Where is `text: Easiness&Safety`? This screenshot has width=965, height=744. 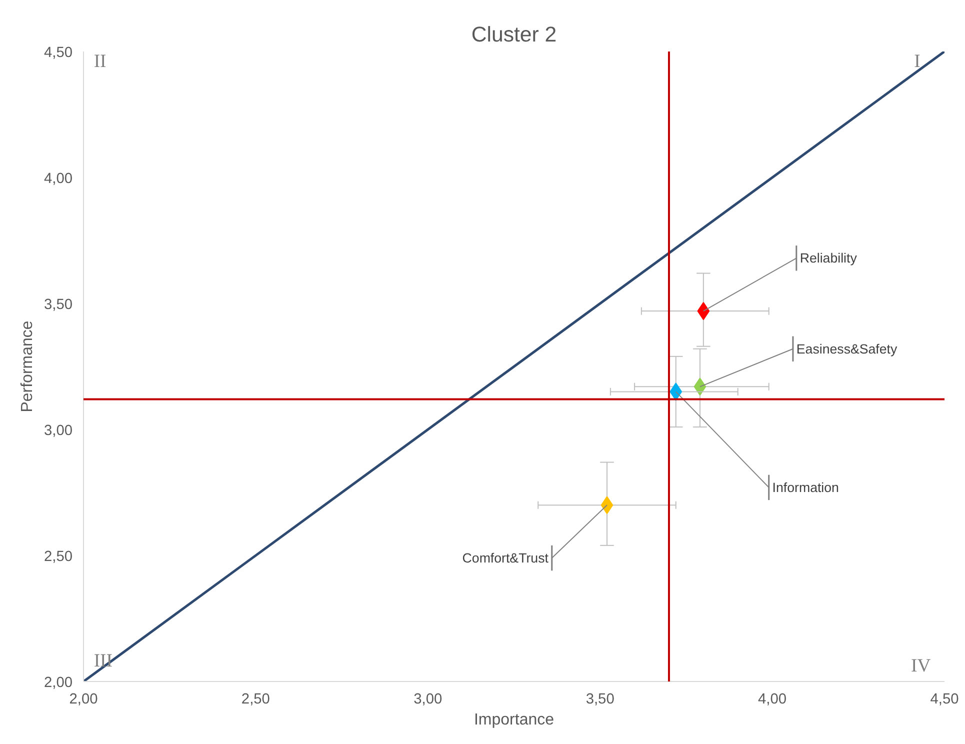
text: Easiness&Safety is located at coordinates (847, 348).